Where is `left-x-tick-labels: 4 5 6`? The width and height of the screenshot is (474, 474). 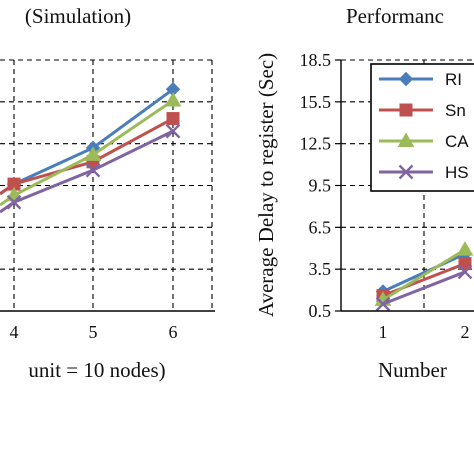
left-x-tick-labels: 4 5 6 is located at coordinates (94, 332).